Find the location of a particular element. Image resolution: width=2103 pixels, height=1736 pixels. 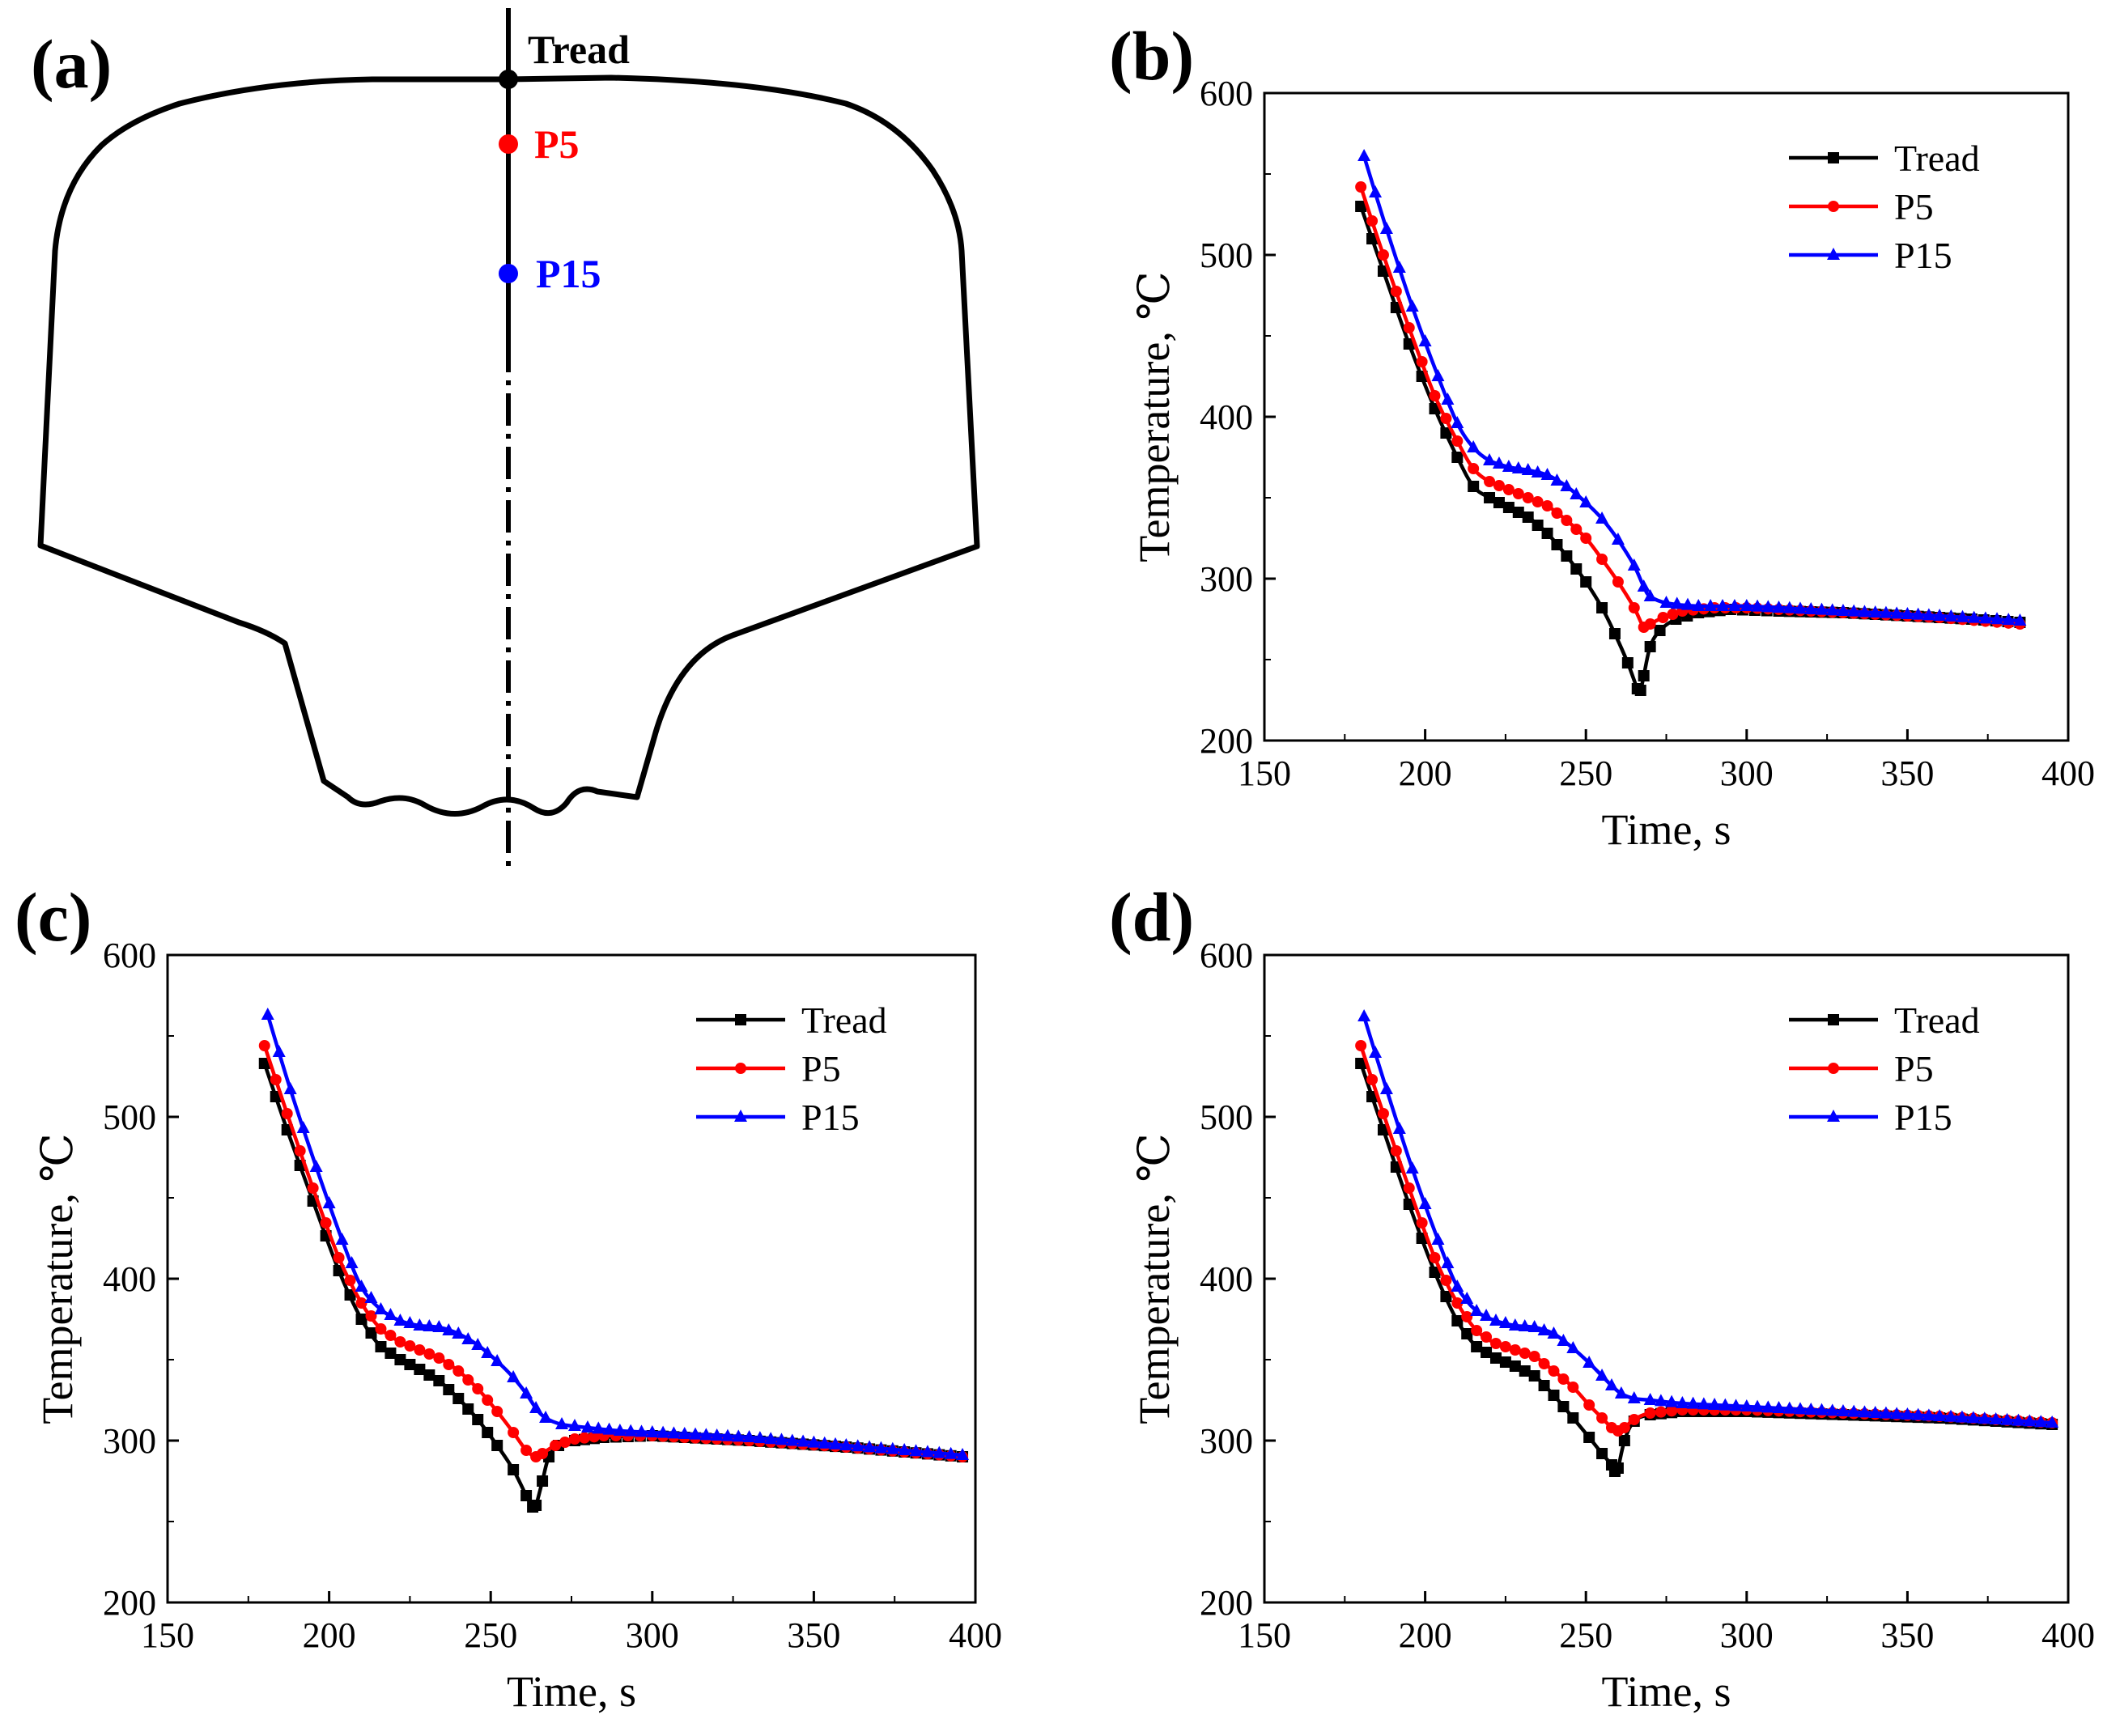

panel-label: (d) is located at coordinates (1151, 917).